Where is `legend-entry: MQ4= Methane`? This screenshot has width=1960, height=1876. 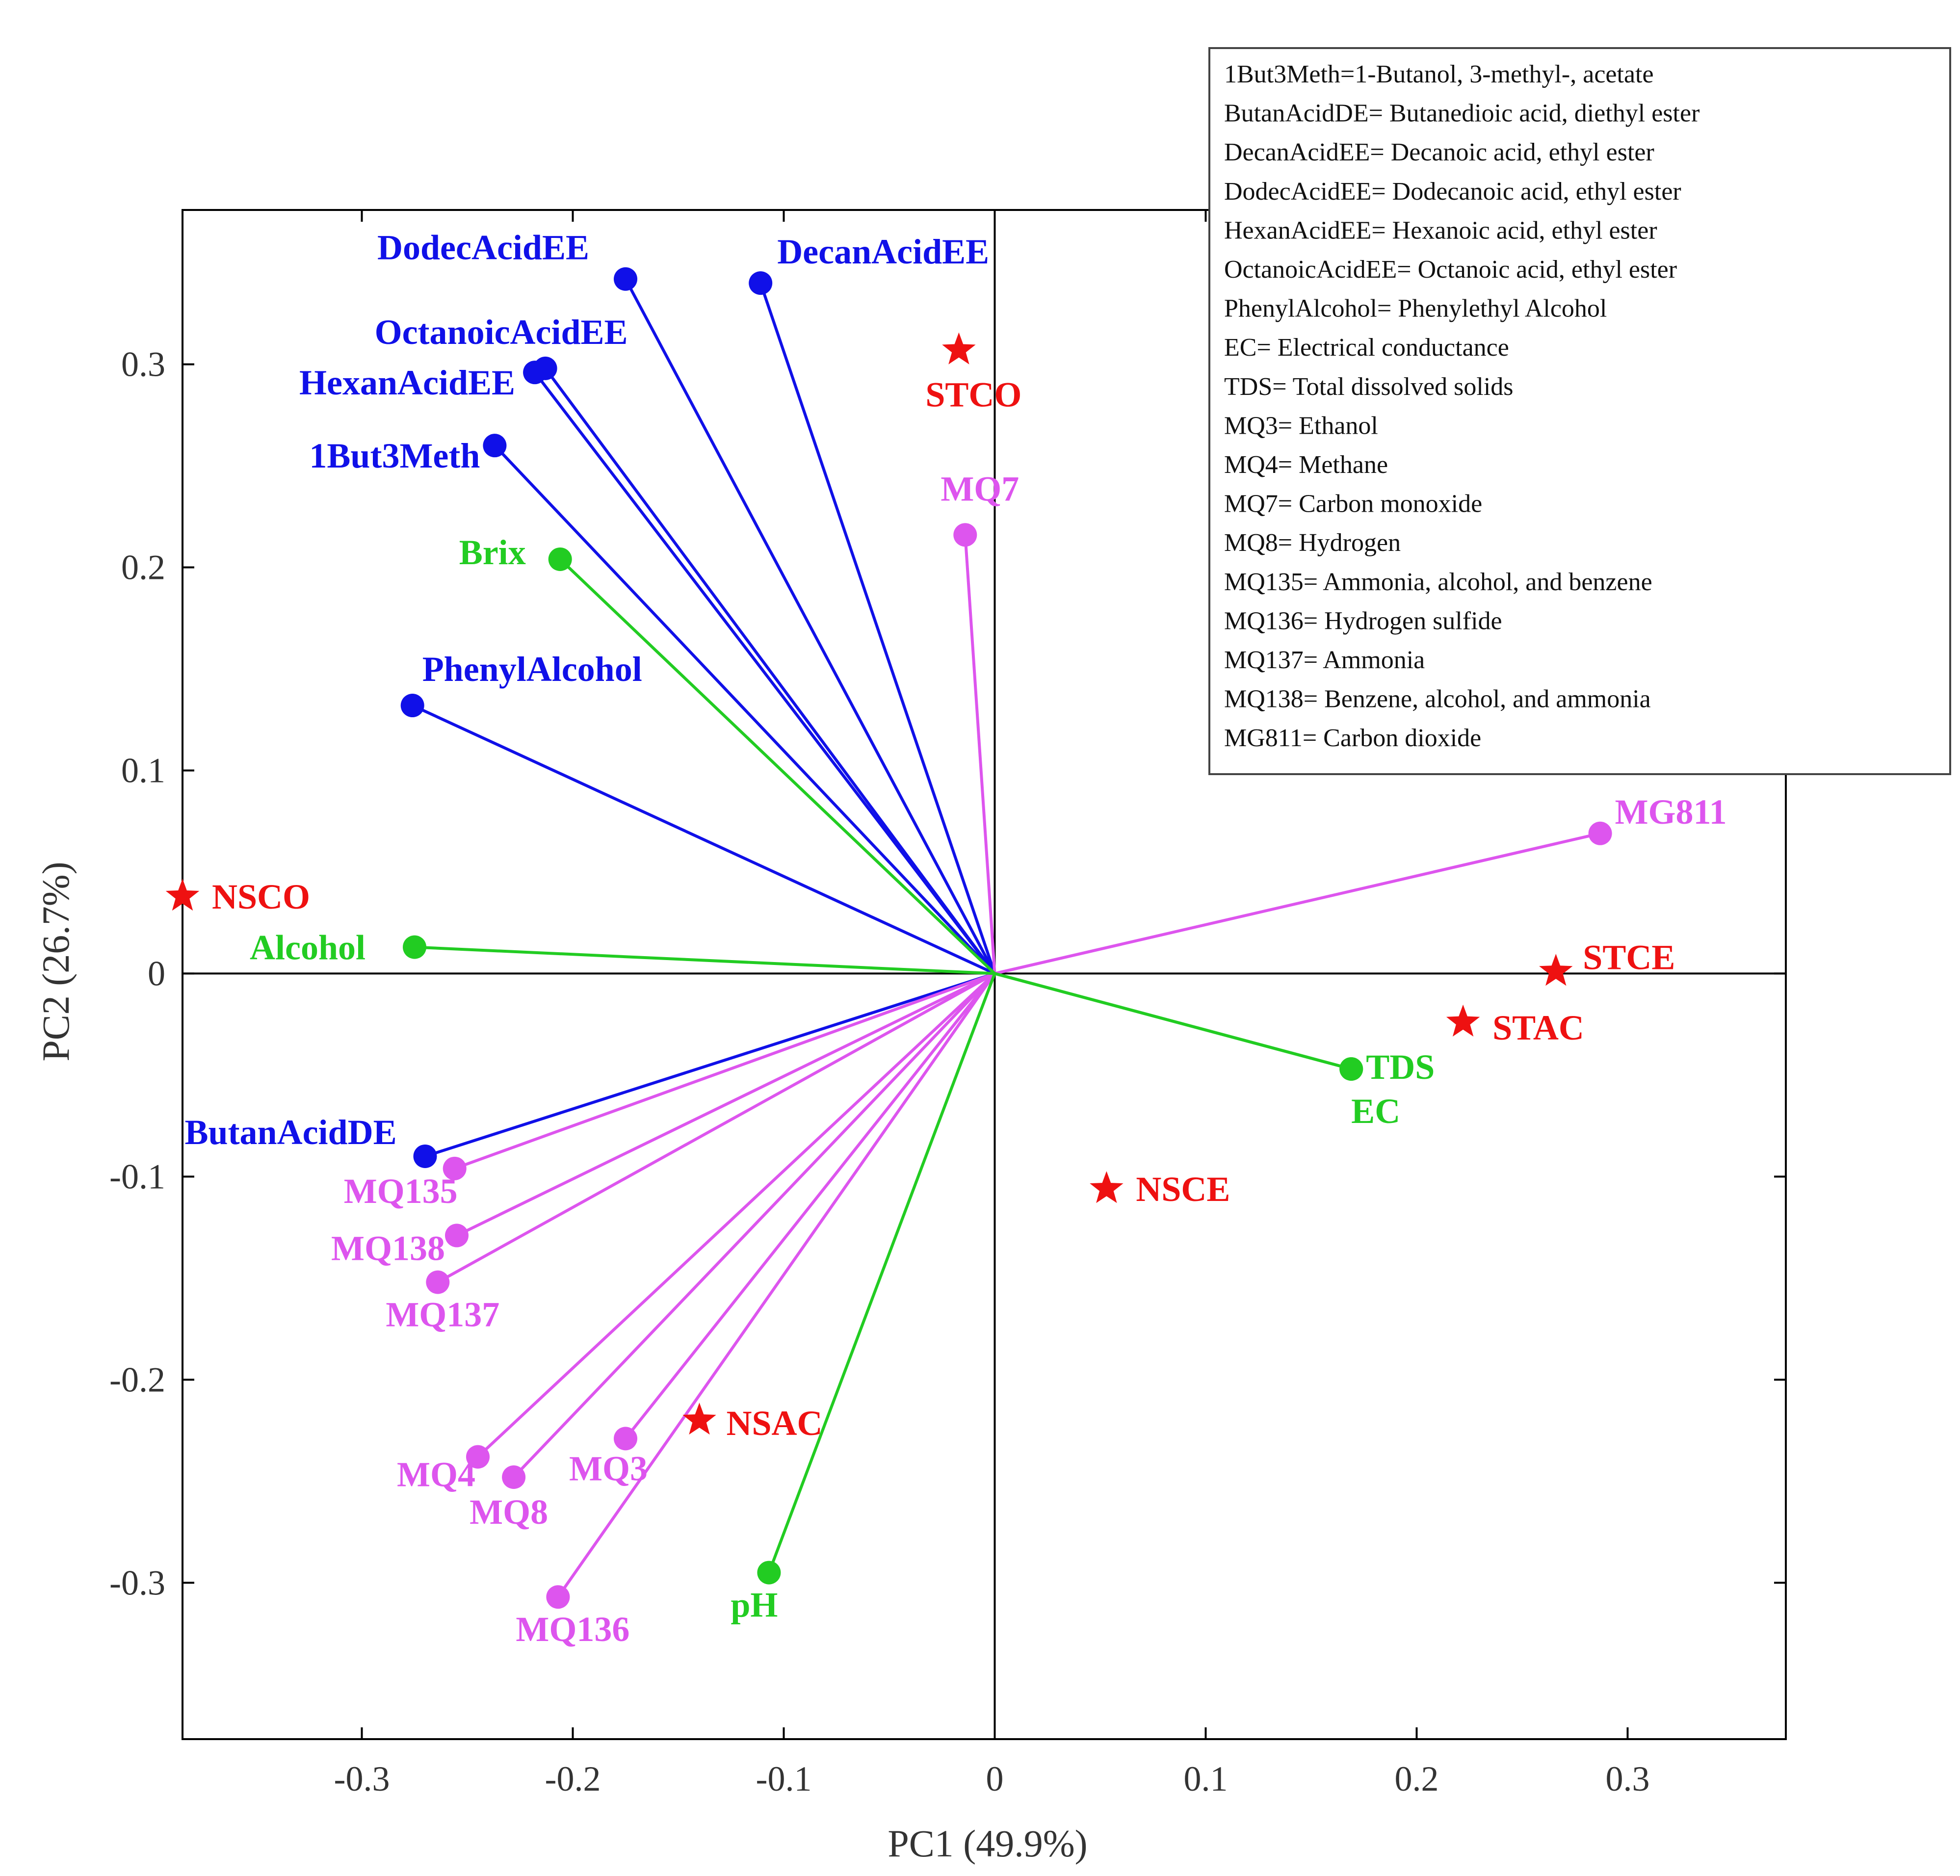 legend-entry: MQ4= Methane is located at coordinates (1306, 465).